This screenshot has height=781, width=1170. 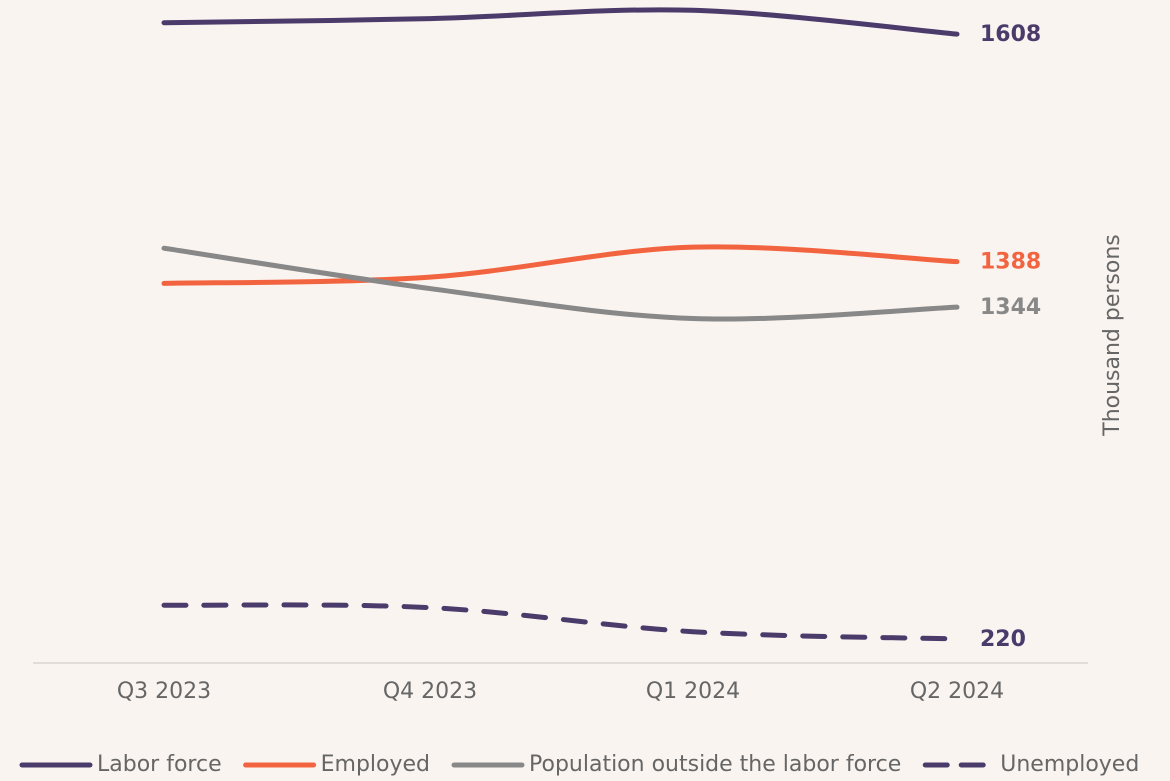 I want to click on x-tick-label: Q4 2023, so click(x=430, y=691).